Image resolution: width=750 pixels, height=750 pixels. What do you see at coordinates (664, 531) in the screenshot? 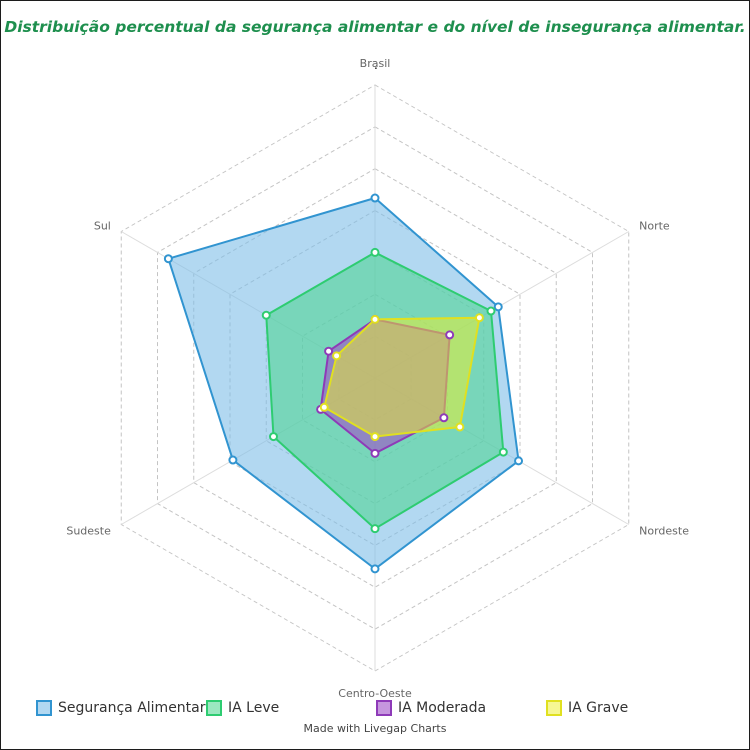
I see `axis-label-nordeste: Nordeste` at bounding box center [664, 531].